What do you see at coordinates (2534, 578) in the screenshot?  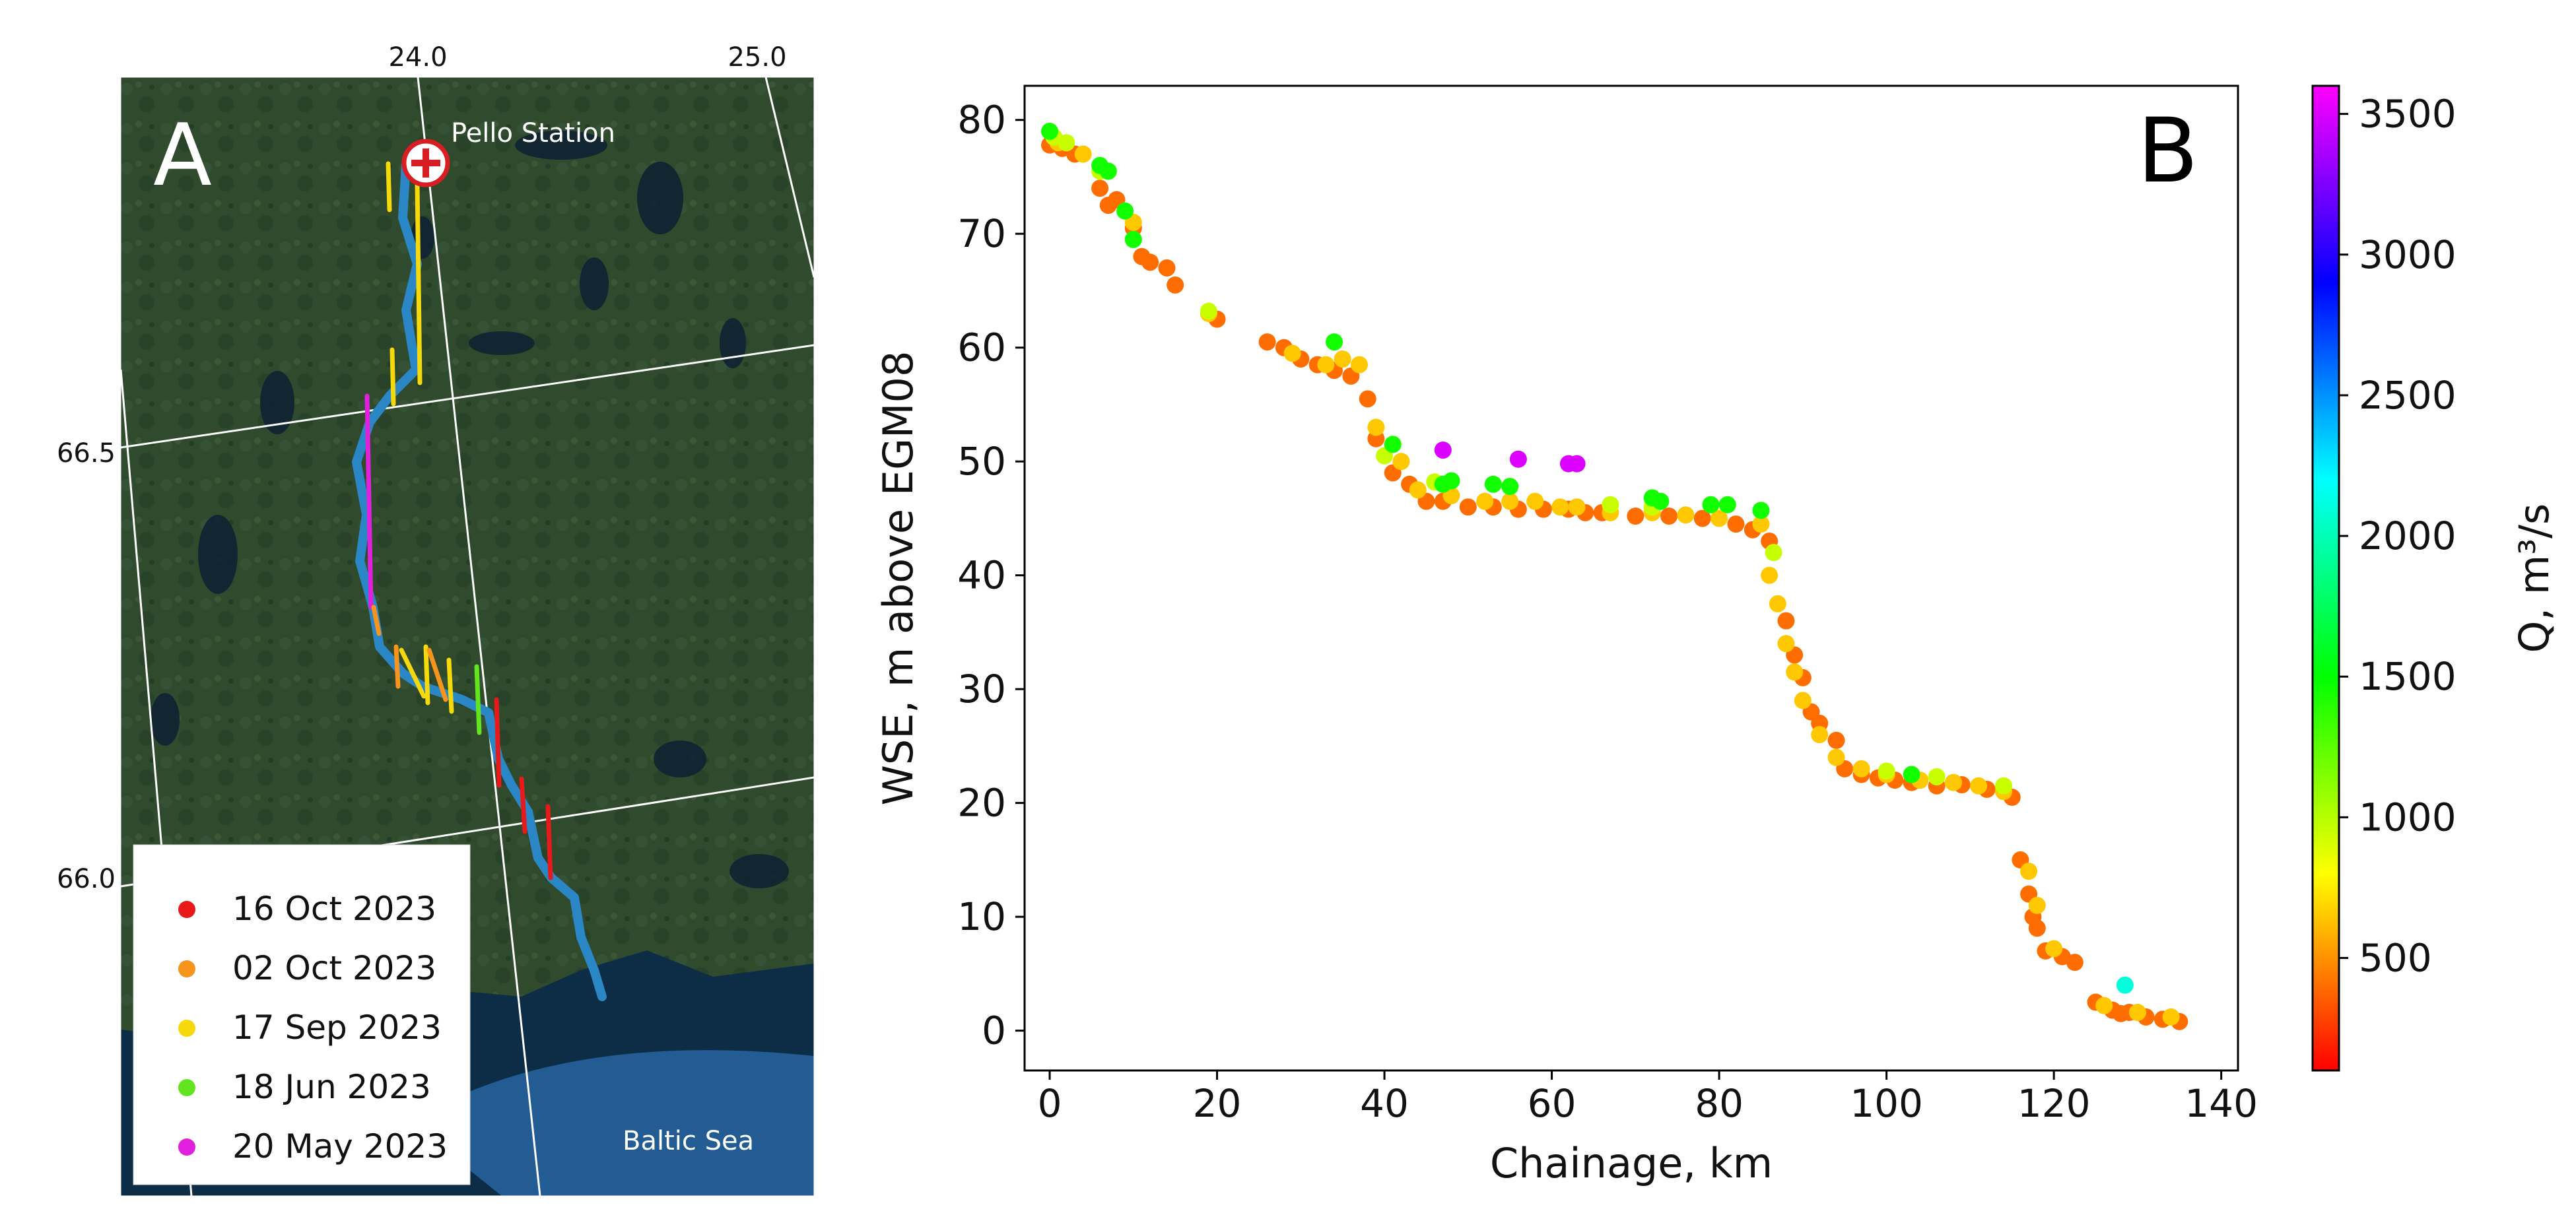 I see `colorbar-label: Q, m³/s` at bounding box center [2534, 578].